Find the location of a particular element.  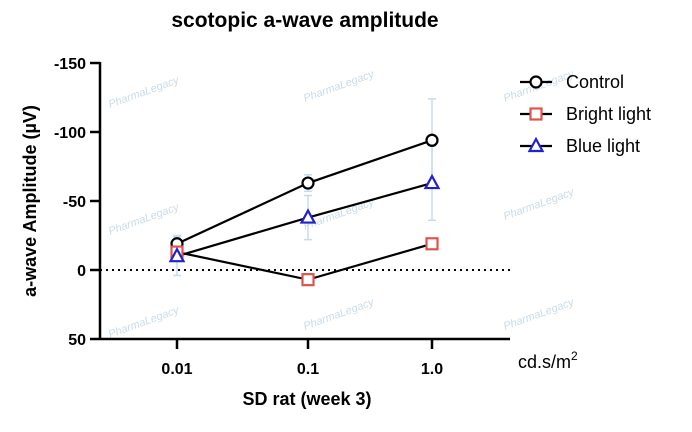

legend-marker-blue-light is located at coordinates (536, 144).